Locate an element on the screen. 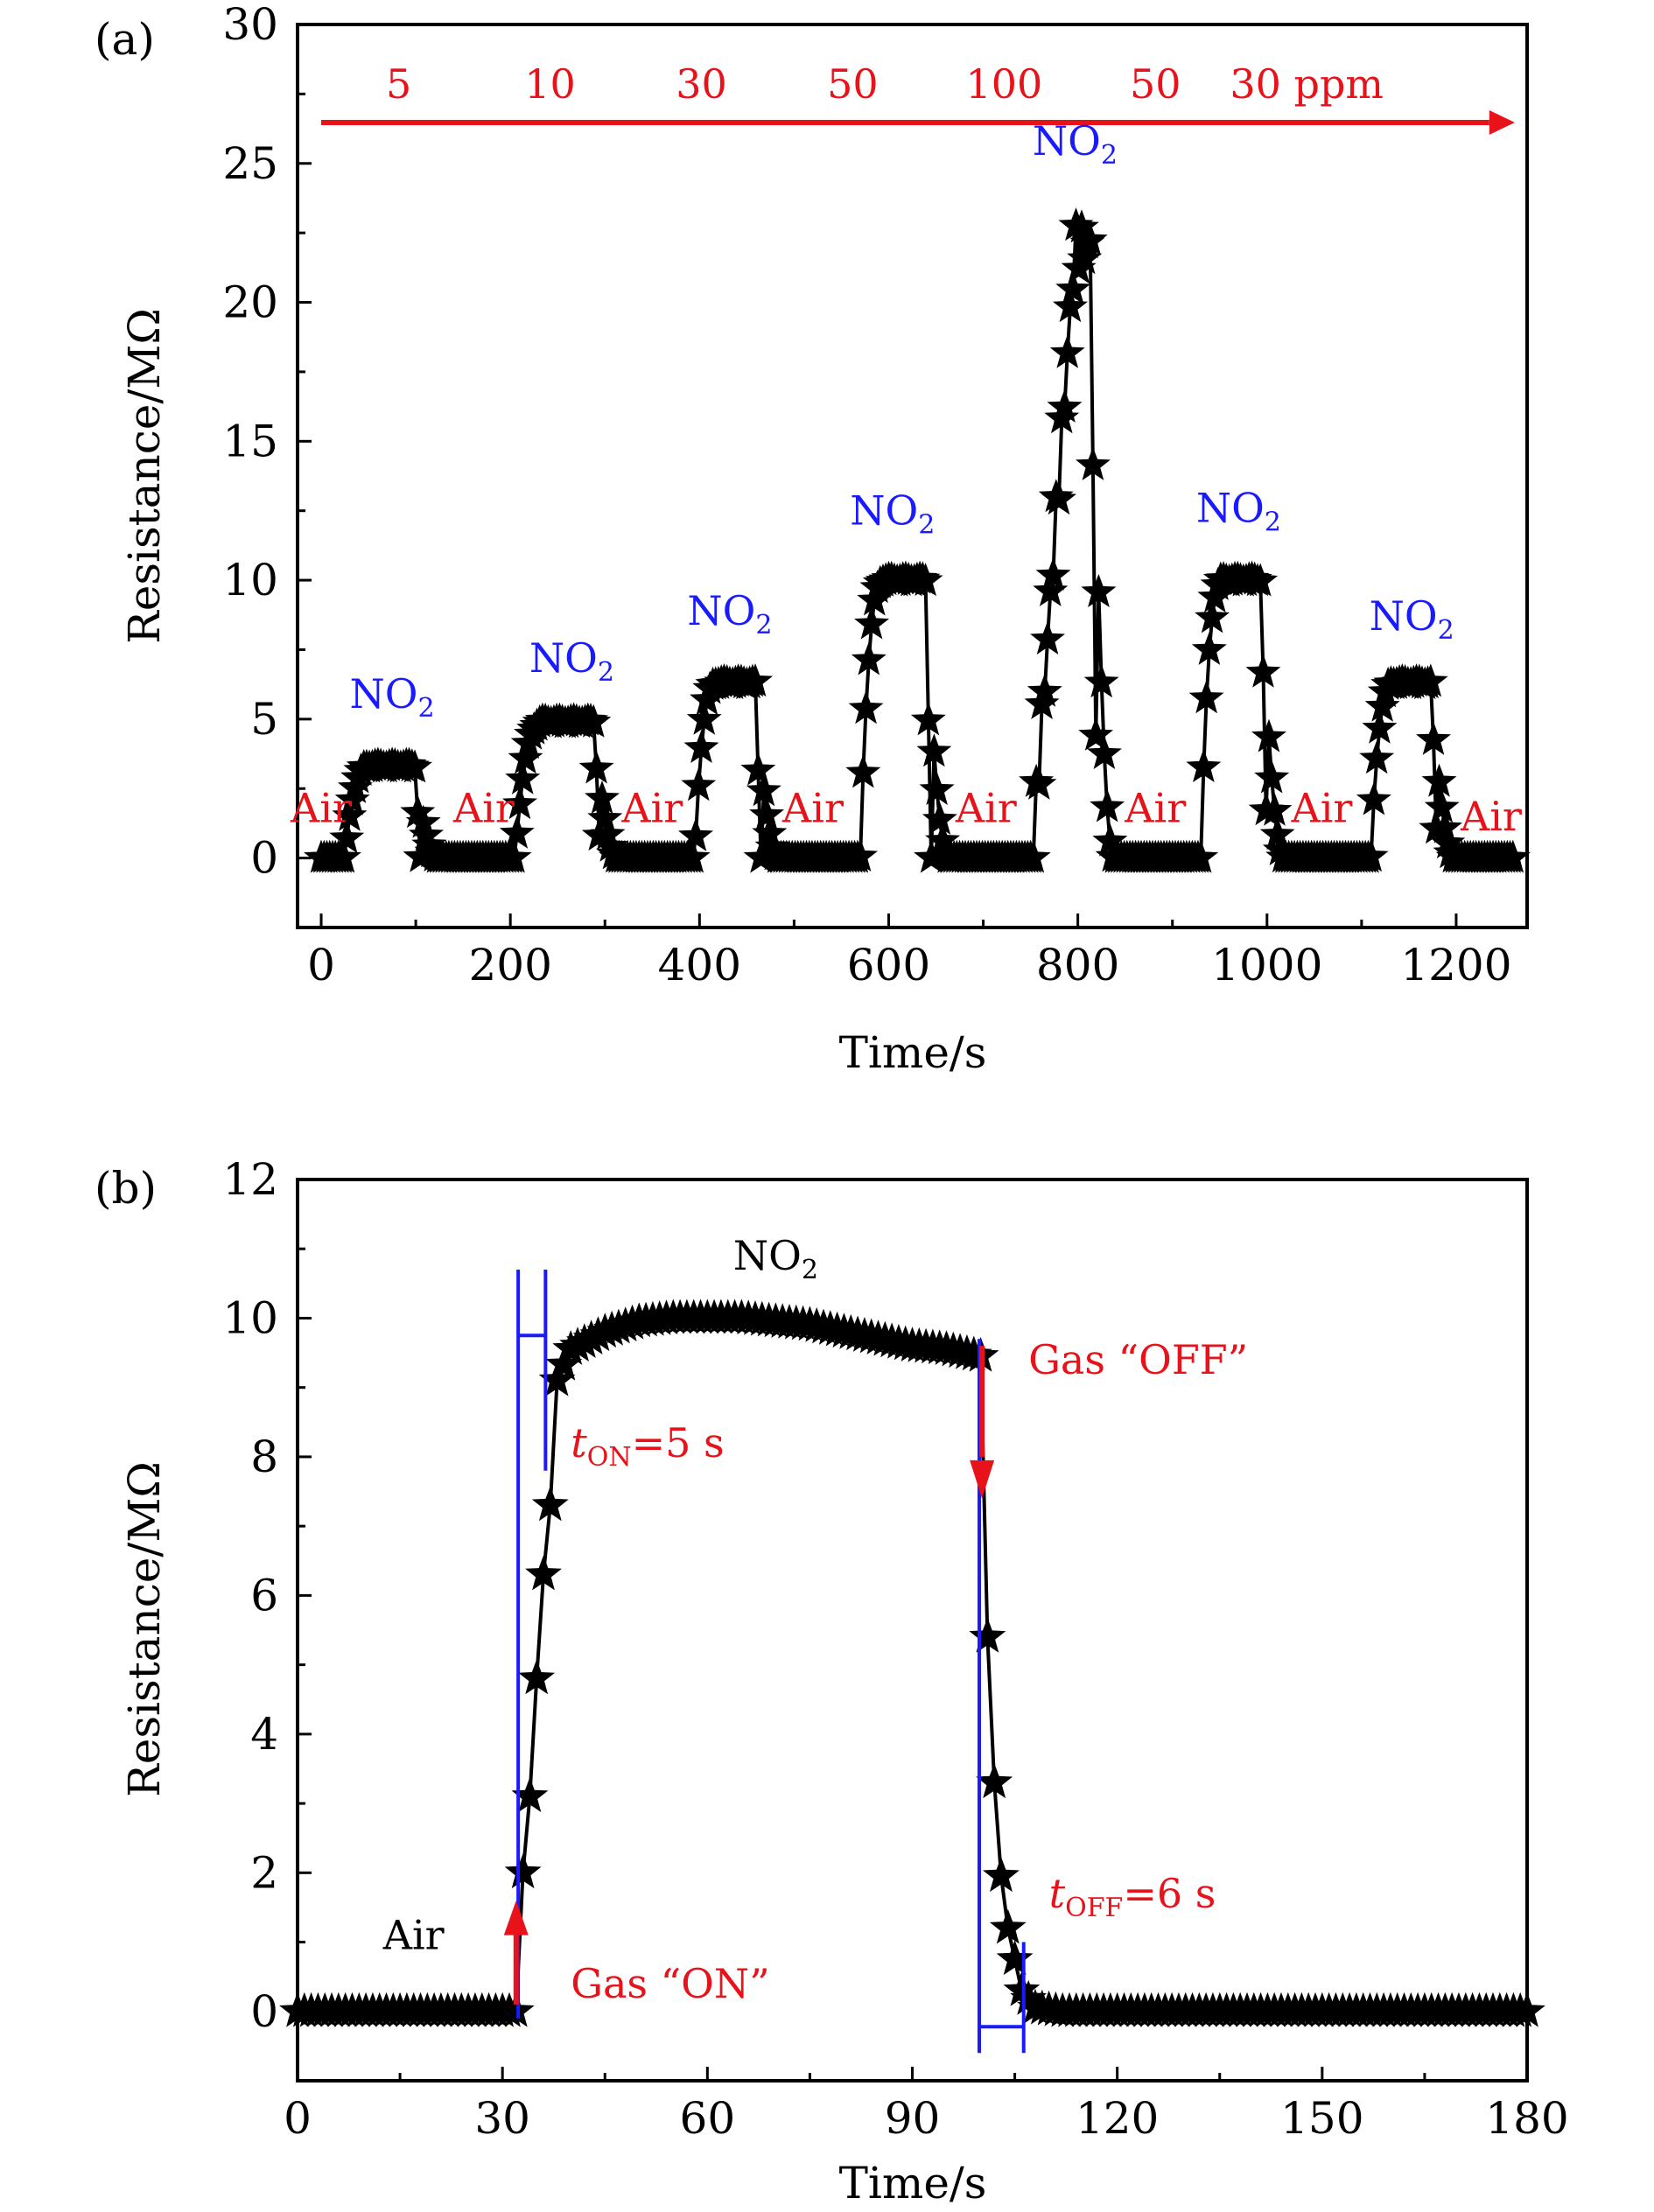 The height and width of the screenshot is (2212, 1654). panel-b-y-tick-label: 2 is located at coordinates (264, 1872).